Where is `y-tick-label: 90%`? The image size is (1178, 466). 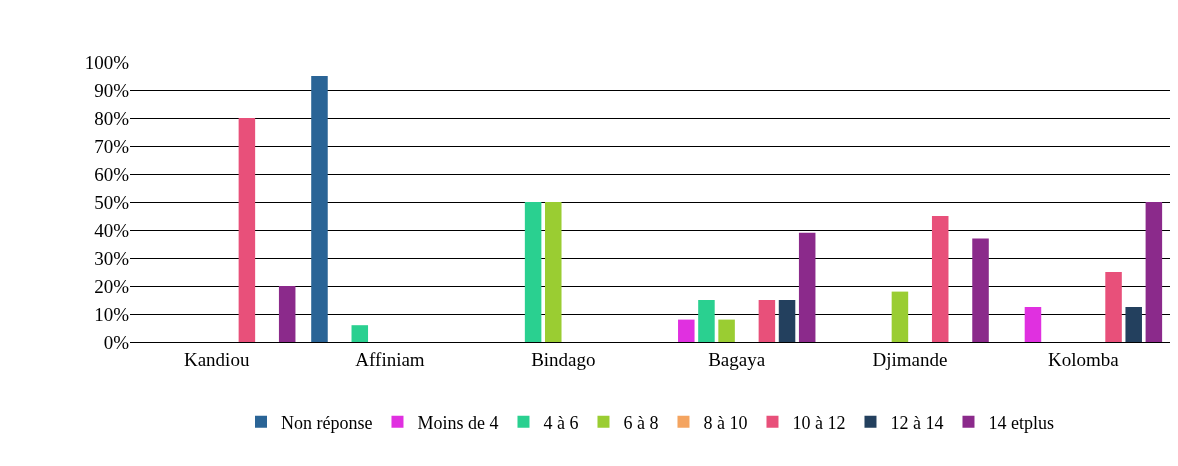
y-tick-label: 90% is located at coordinates (112, 90).